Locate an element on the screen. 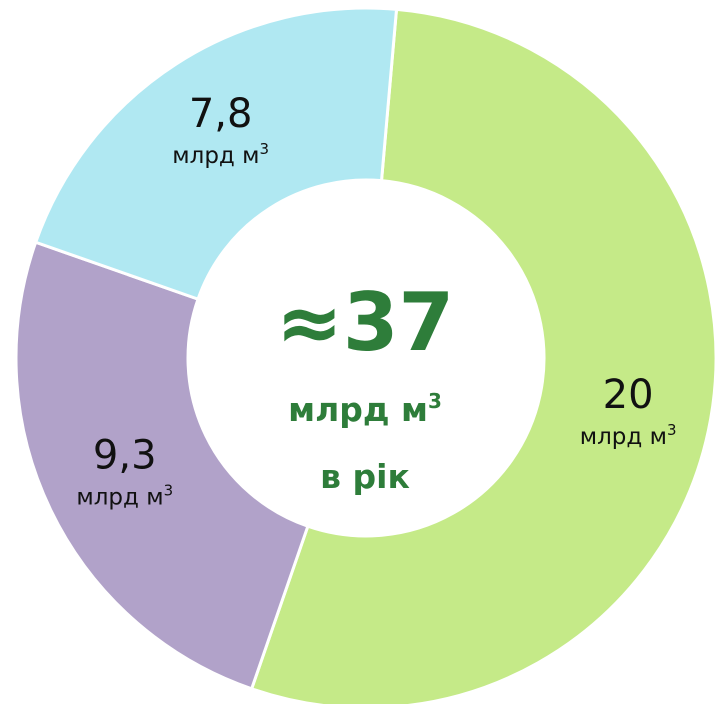 The height and width of the screenshot is (704, 722). center-unit: млрд м3 is located at coordinates (365, 409).